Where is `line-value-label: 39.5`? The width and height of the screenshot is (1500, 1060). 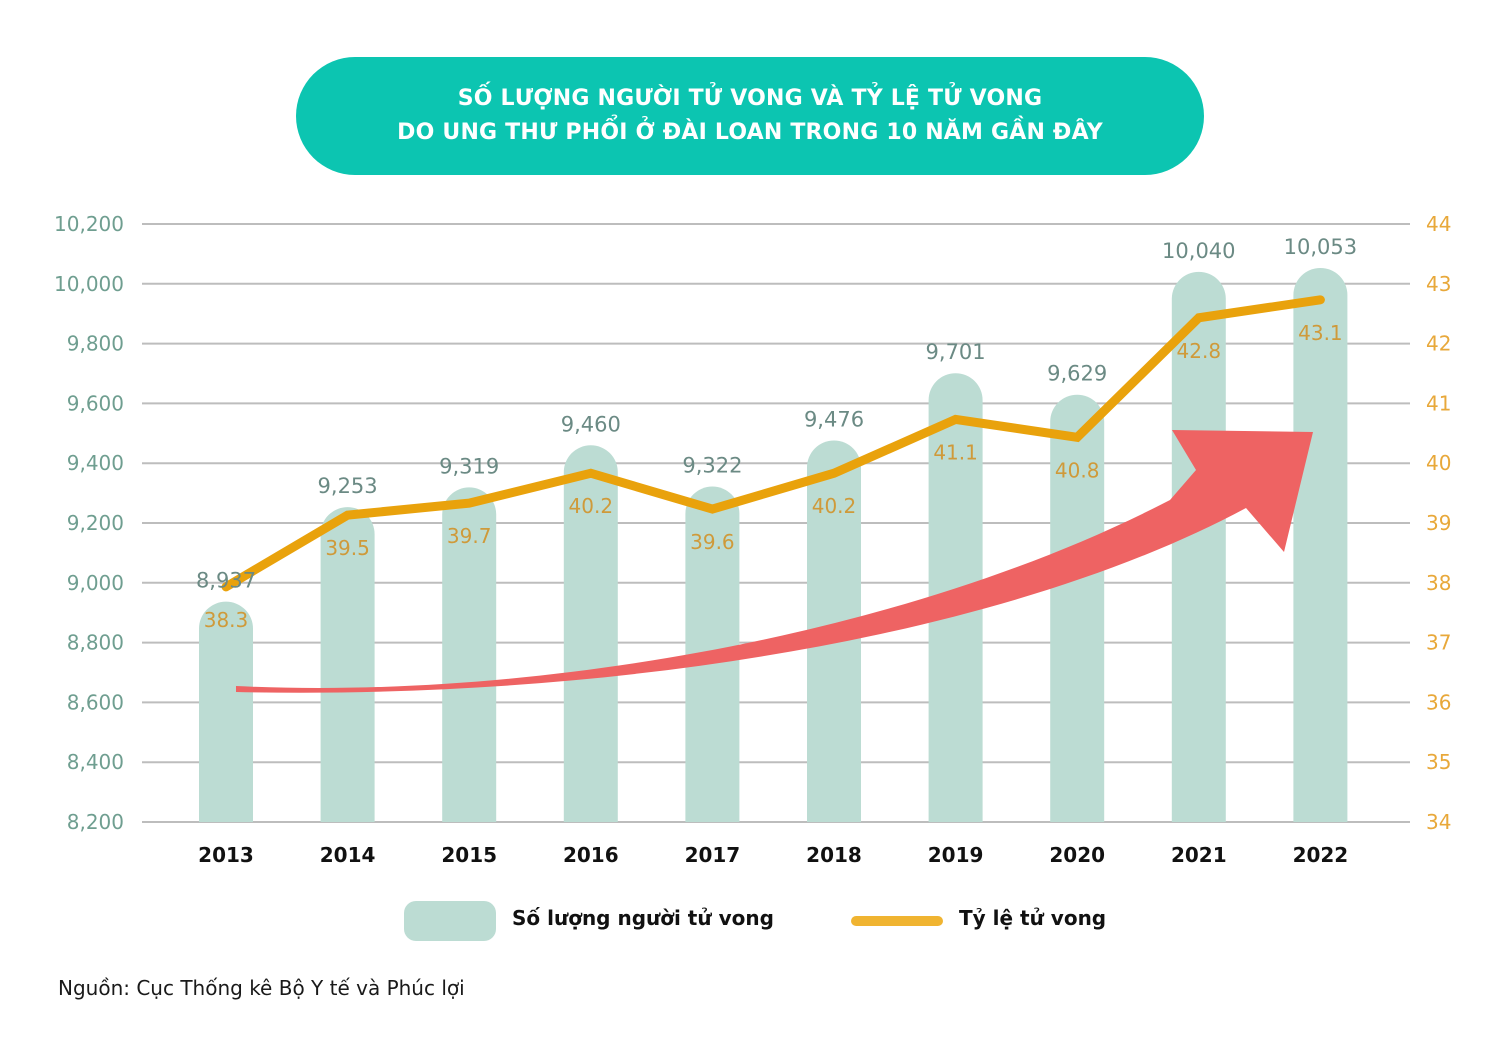 line-value-label: 39.5 is located at coordinates (347, 548).